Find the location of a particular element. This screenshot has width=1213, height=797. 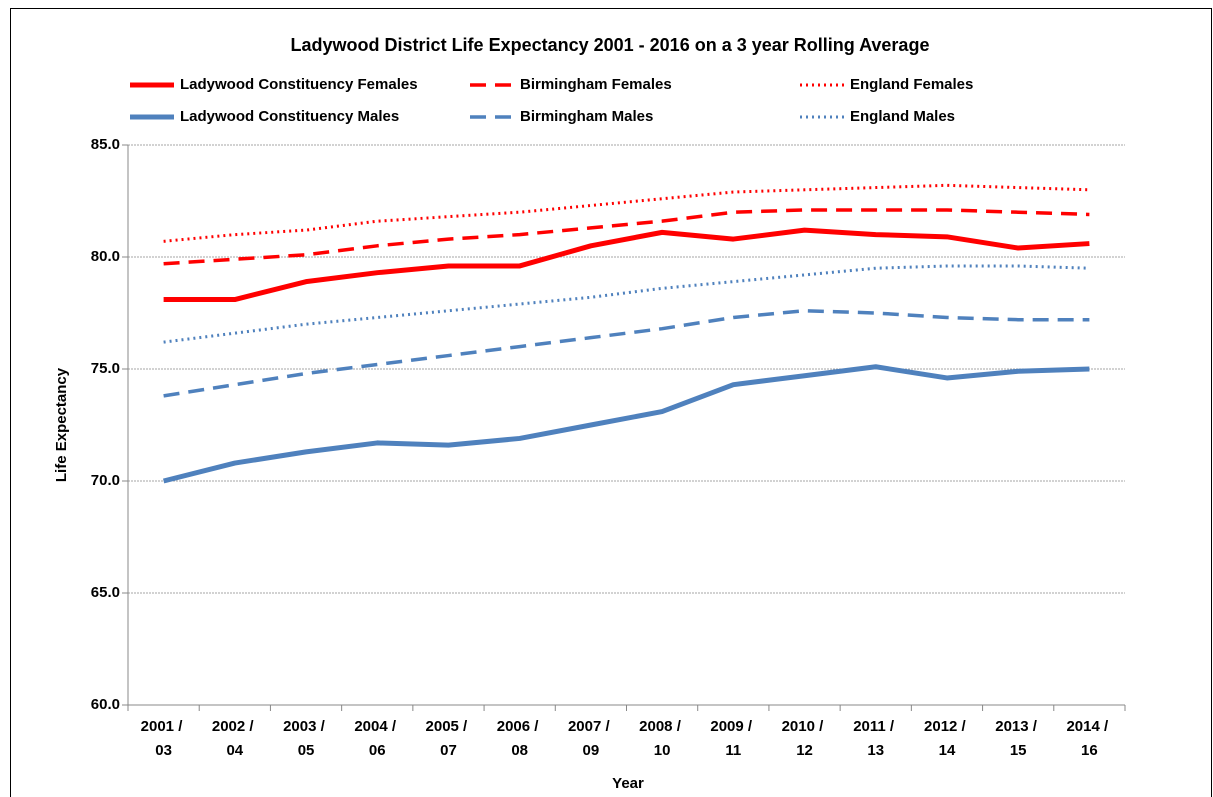

legend-label: Birmingham Males is located at coordinates (586, 116).